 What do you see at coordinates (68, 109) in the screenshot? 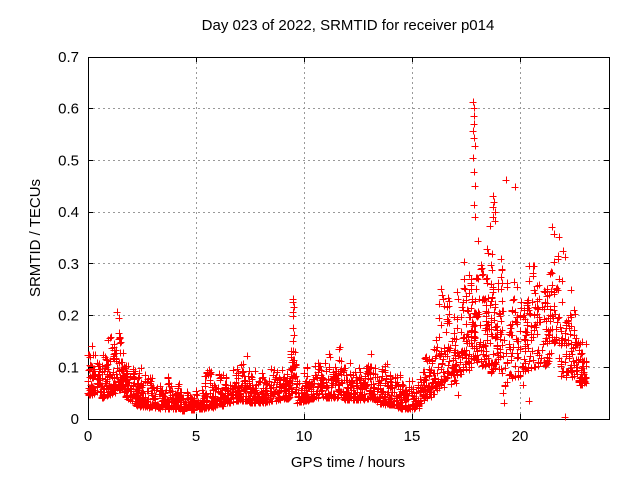
I see `y-tick-label: 0.6` at bounding box center [68, 109].